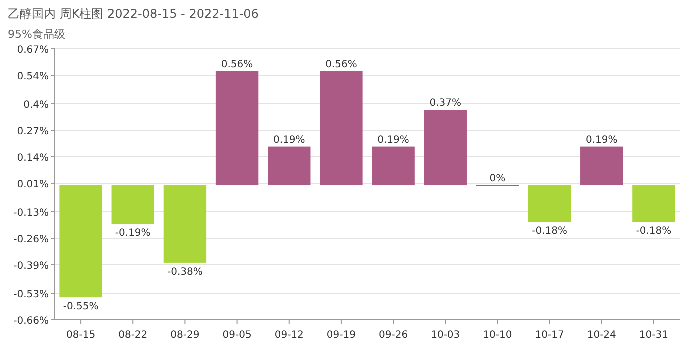  What do you see at coordinates (653, 335) in the screenshot?
I see `x-tick-label: 10-31` at bounding box center [653, 335].